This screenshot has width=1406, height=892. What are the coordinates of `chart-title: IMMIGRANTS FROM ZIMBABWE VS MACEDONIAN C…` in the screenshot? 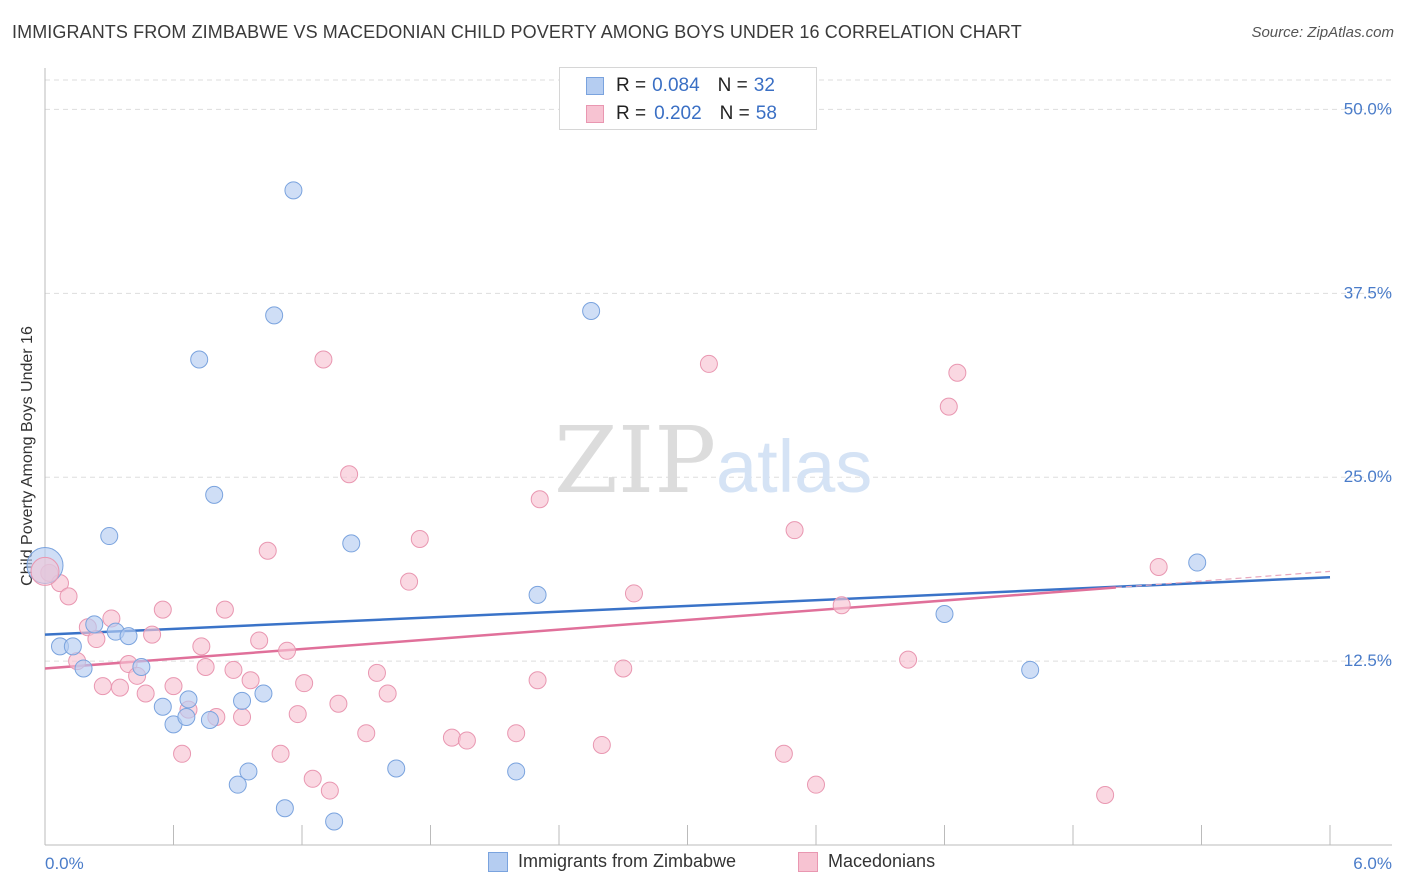 It's located at (517, 32).